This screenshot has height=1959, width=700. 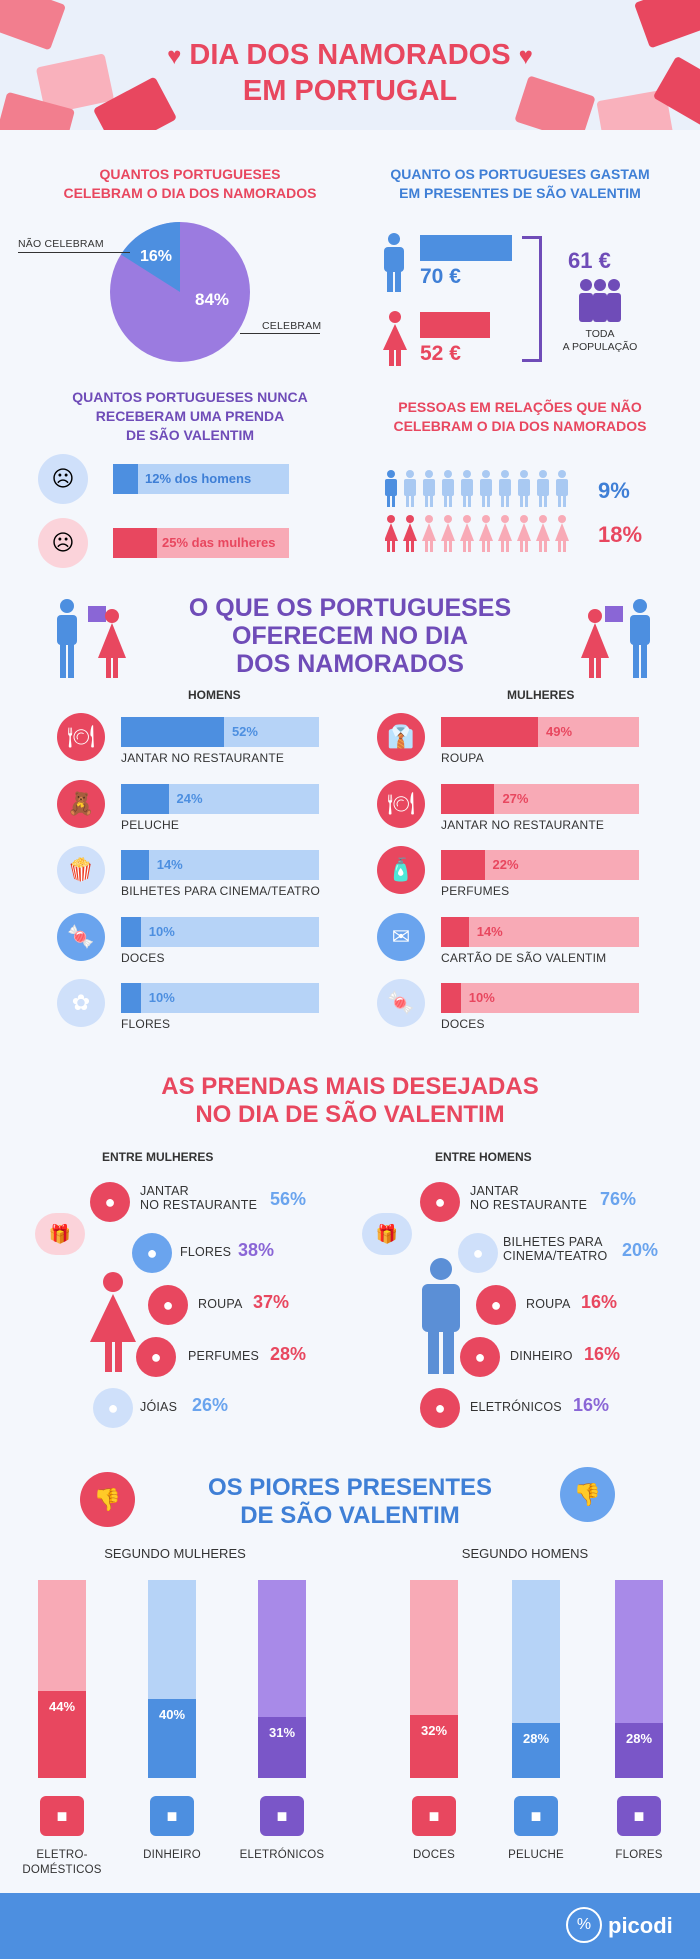 I want to click on pie-label-yes: 84%, so click(x=212, y=299).